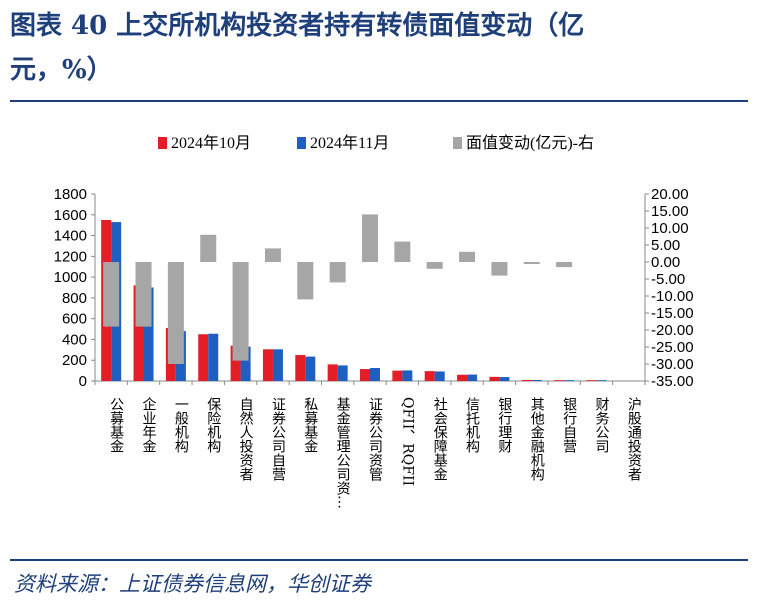  Describe the element at coordinates (670, 194) in the screenshot. I see `right-tick-label: 20.00` at that location.